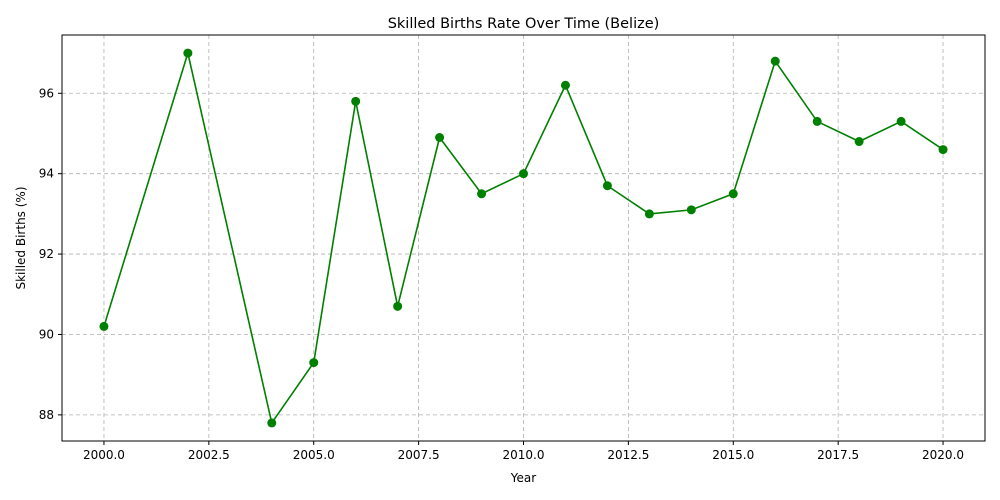  Describe the element at coordinates (46, 334) in the screenshot. I see `y-tick-label: 90` at that location.